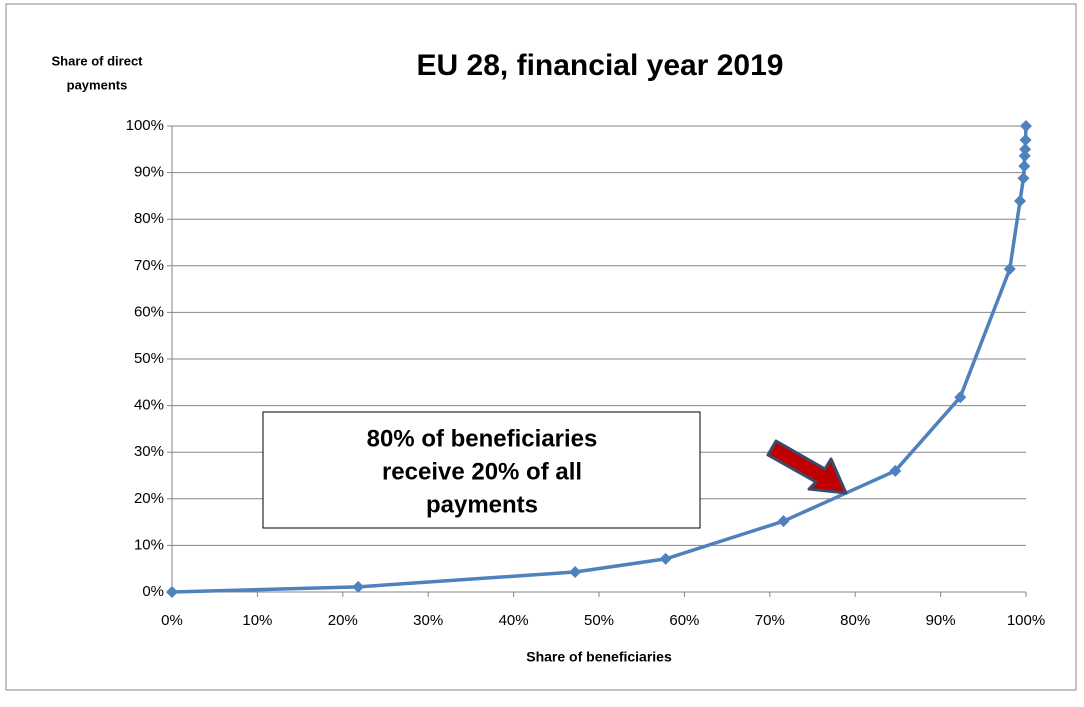 This screenshot has height=707, width=1084. Describe the element at coordinates (145, 125) in the screenshot. I see `y-tick-label: 100%` at that location.